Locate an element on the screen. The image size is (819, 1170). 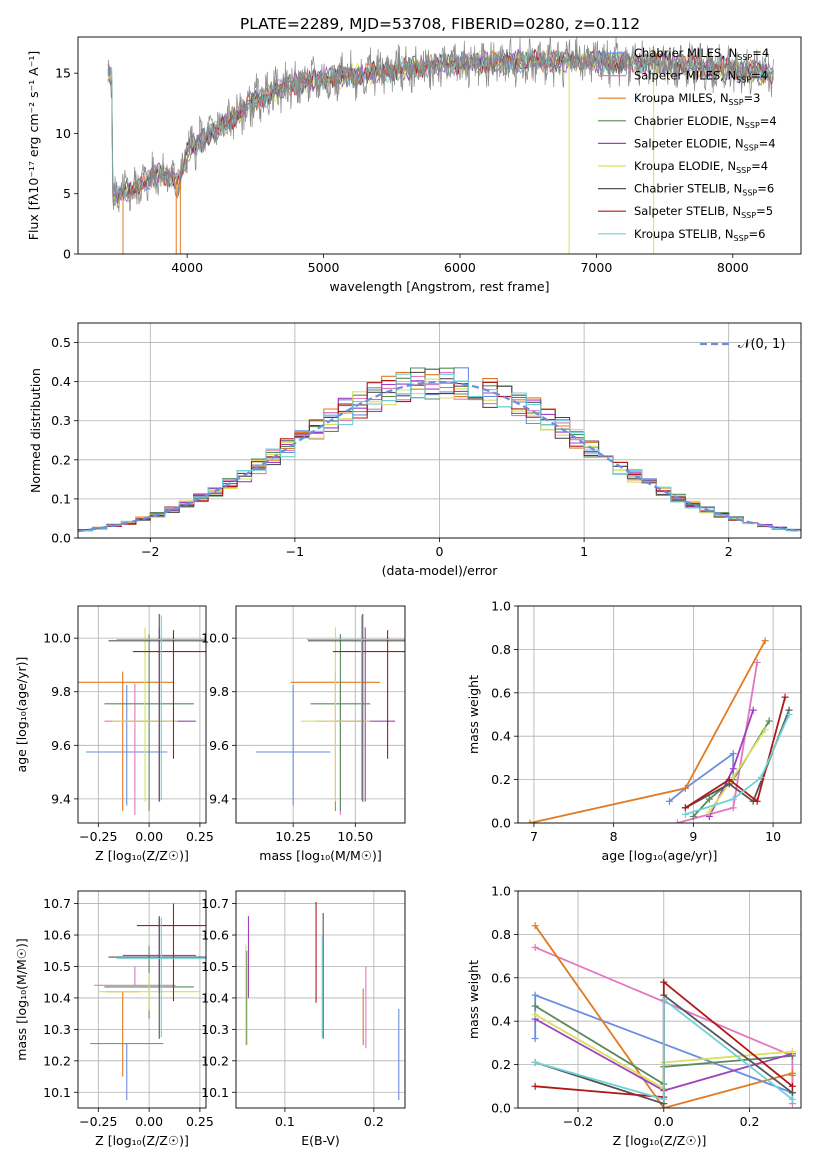
x-axis-label: age [log₁₀(age/yr)] is located at coordinates (660, 855).